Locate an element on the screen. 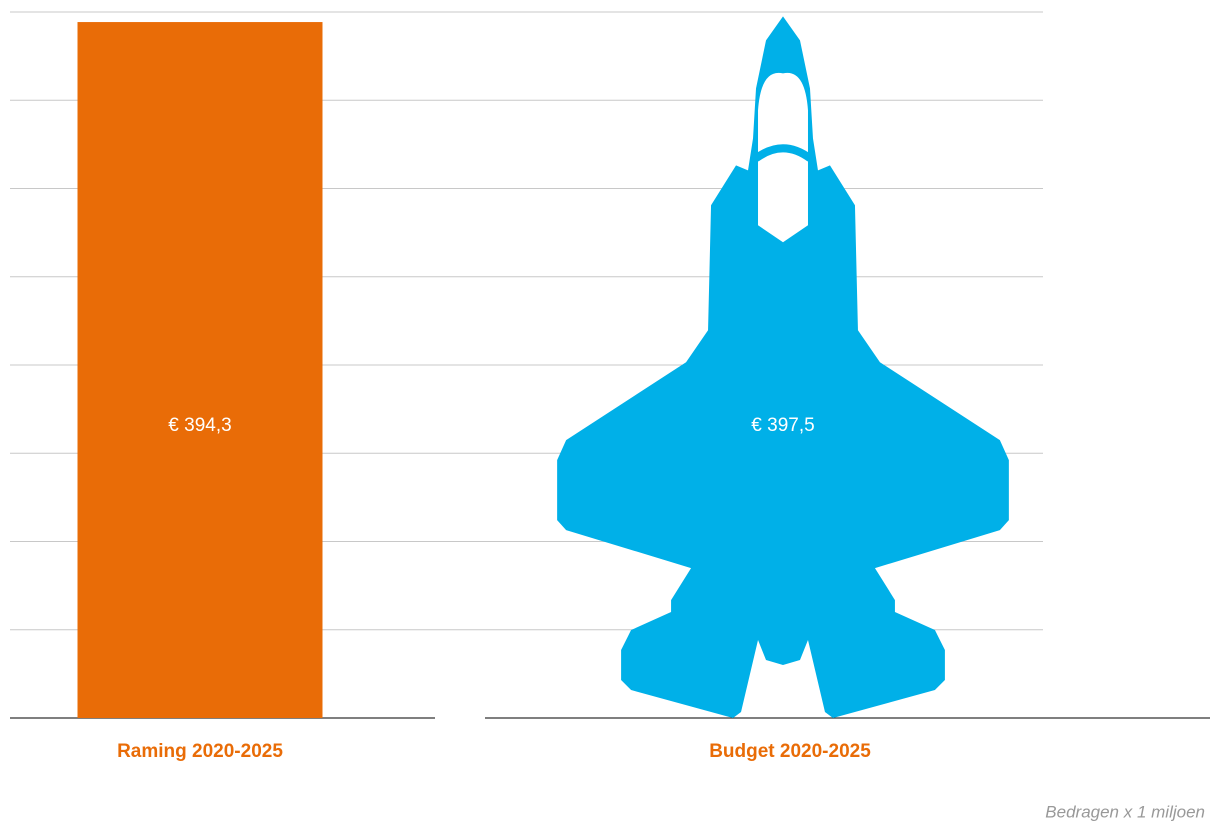 This screenshot has height=824, width=1216. canopy is located at coordinates (783, 157).